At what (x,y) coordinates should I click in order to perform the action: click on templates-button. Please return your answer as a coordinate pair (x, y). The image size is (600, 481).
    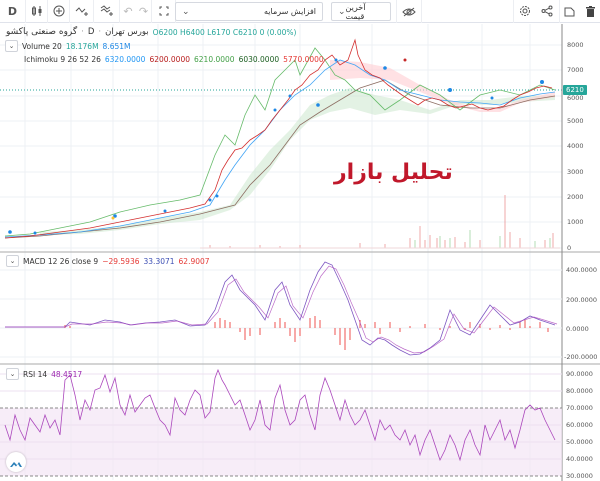
    Looking at the image, I should click on (107, 11).